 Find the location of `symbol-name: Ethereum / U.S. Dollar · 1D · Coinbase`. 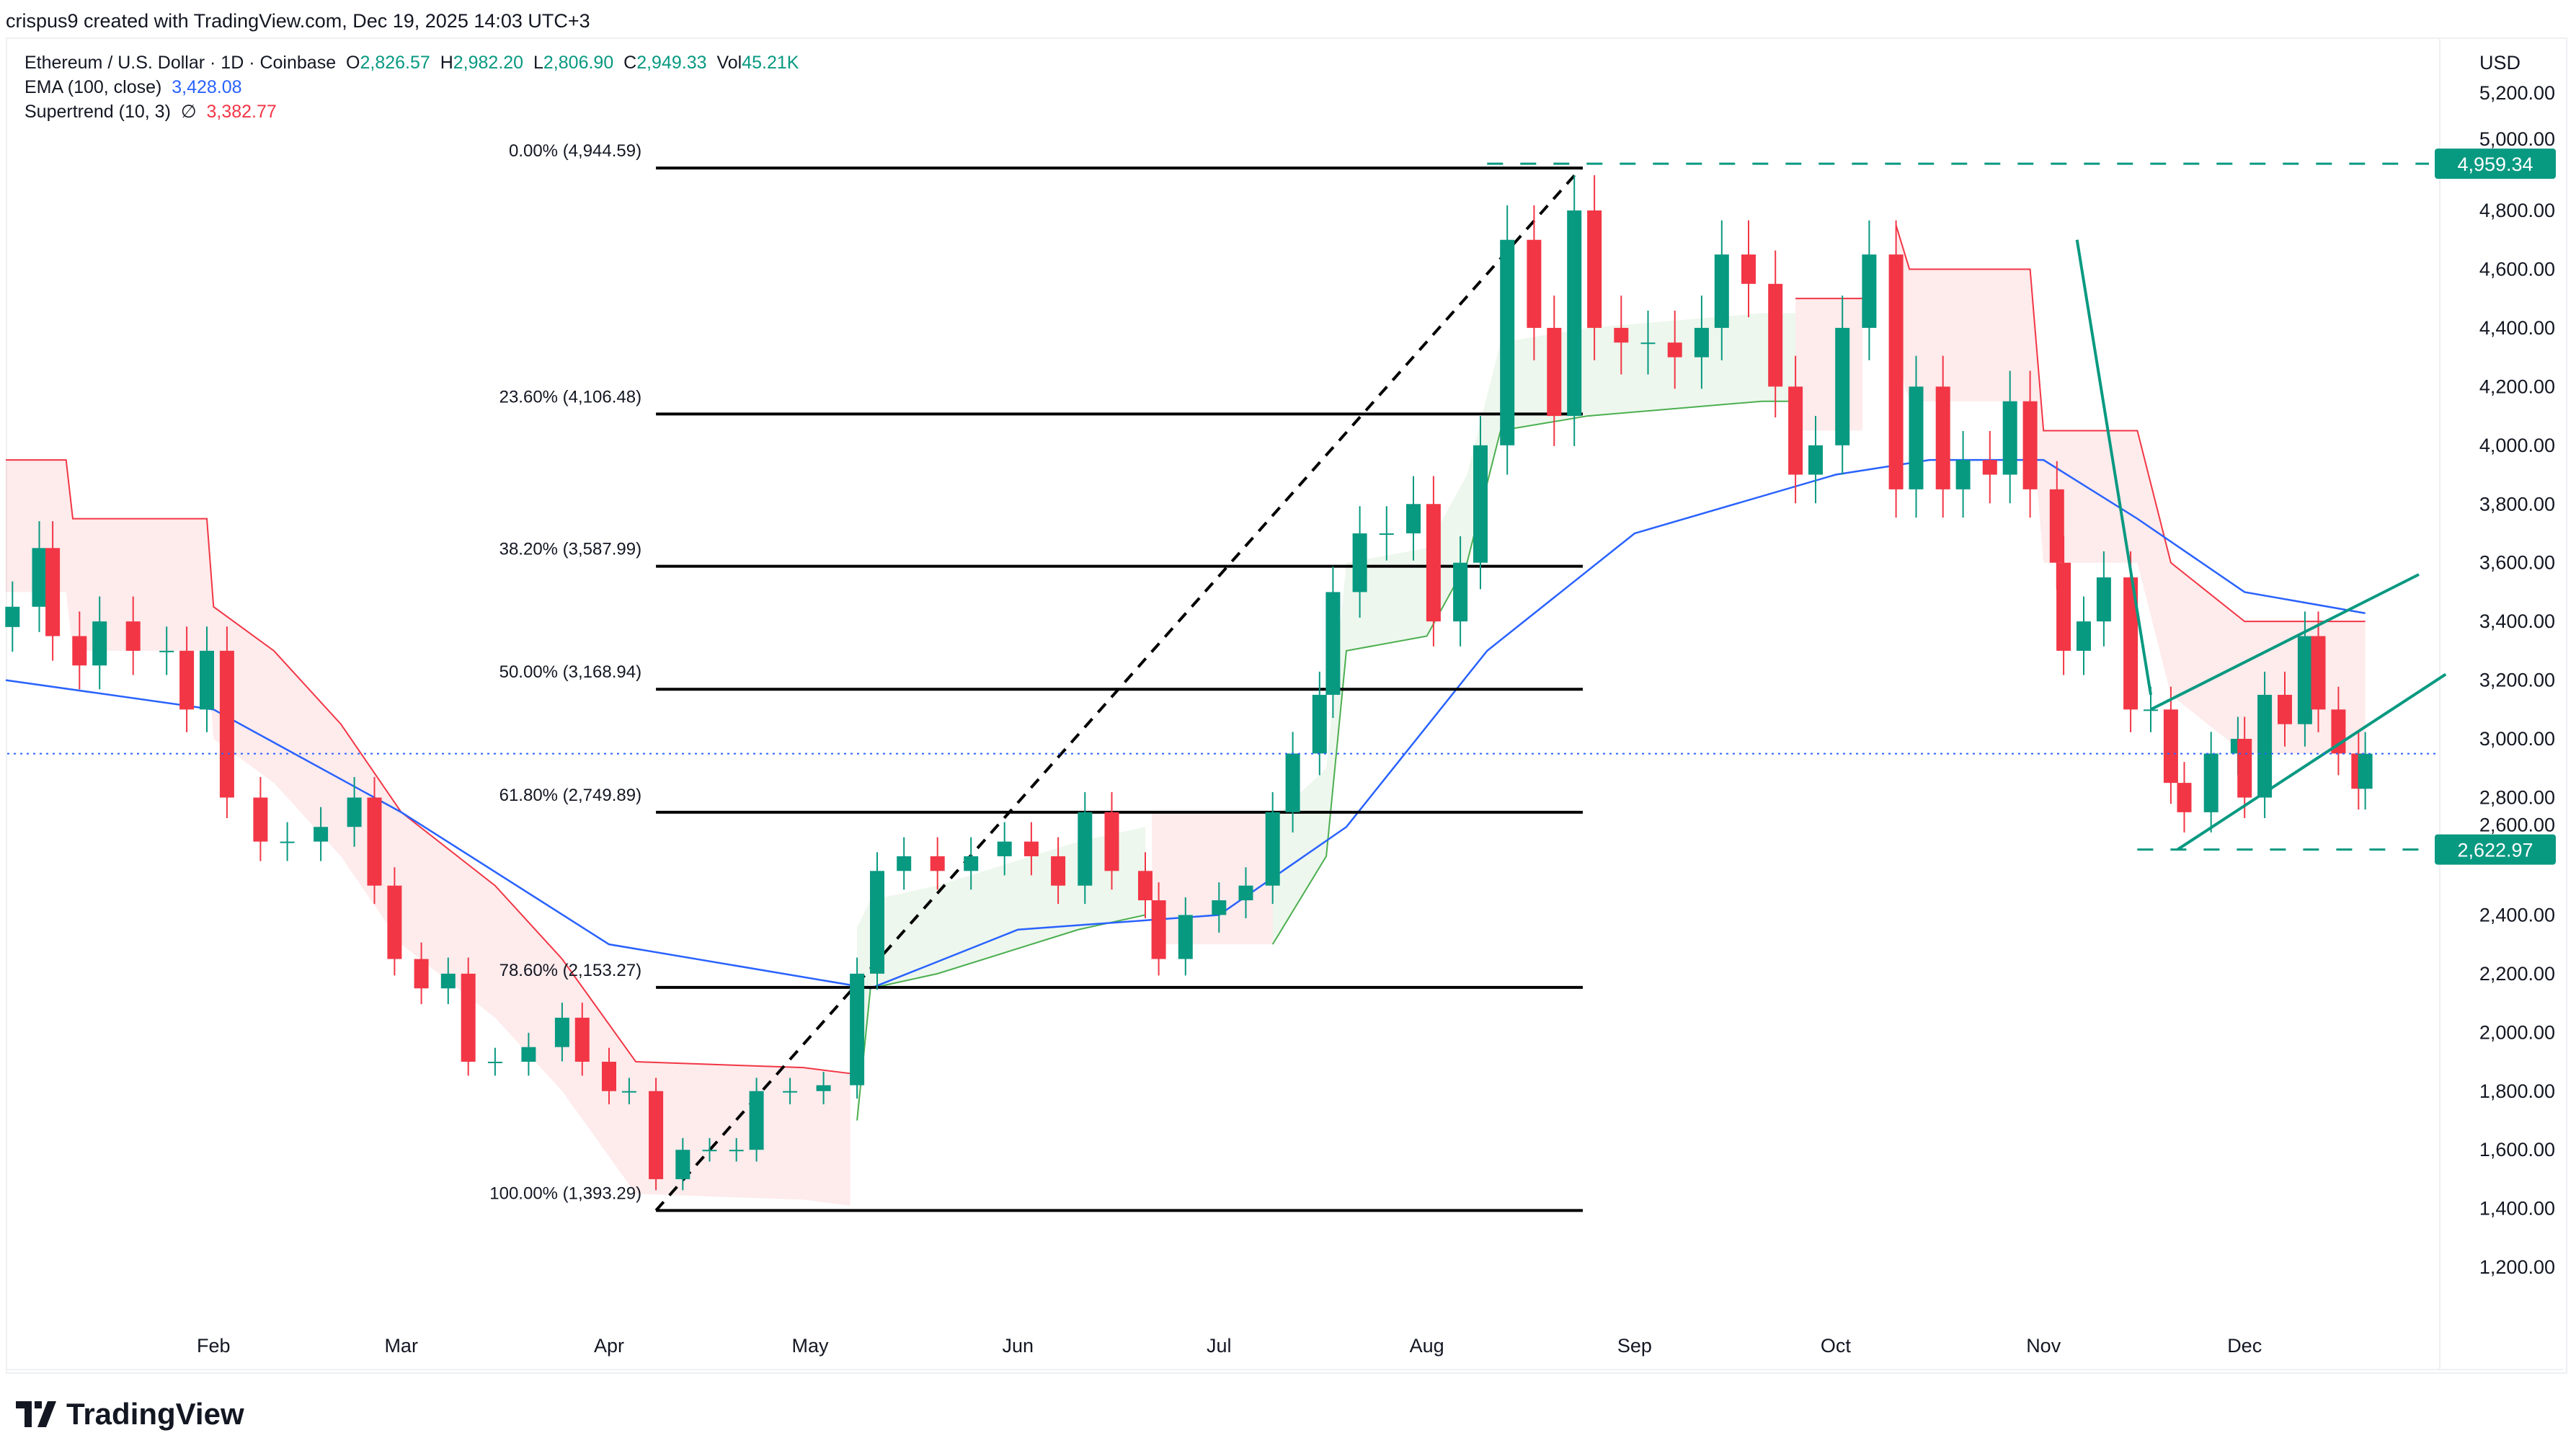

symbol-name: Ethereum / U.S. Dollar · 1D · Coinbase is located at coordinates (181, 63).